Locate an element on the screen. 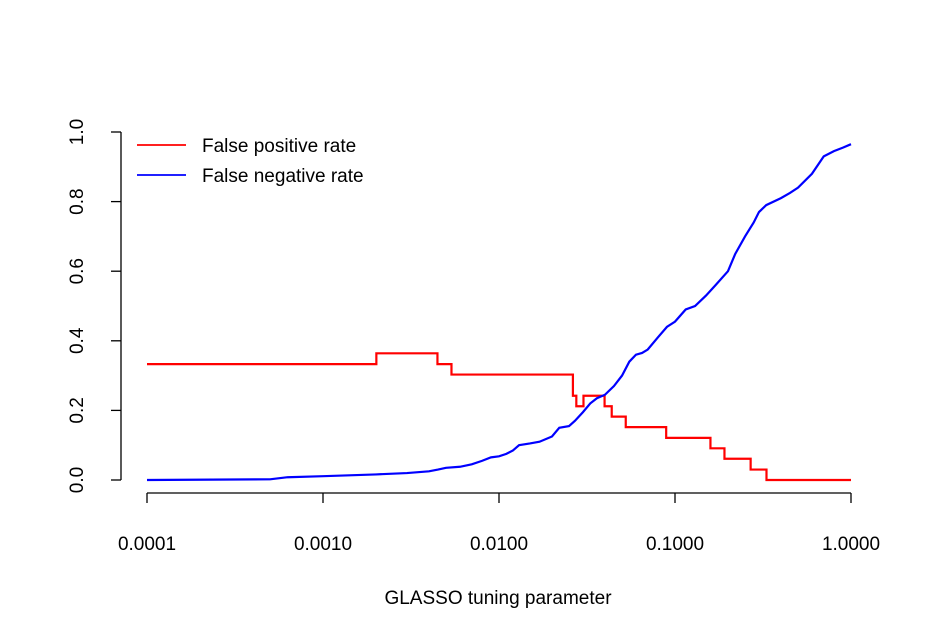 Image resolution: width=941 pixels, height=640 pixels. y-tick-label: 0.4 is located at coordinates (77, 340).